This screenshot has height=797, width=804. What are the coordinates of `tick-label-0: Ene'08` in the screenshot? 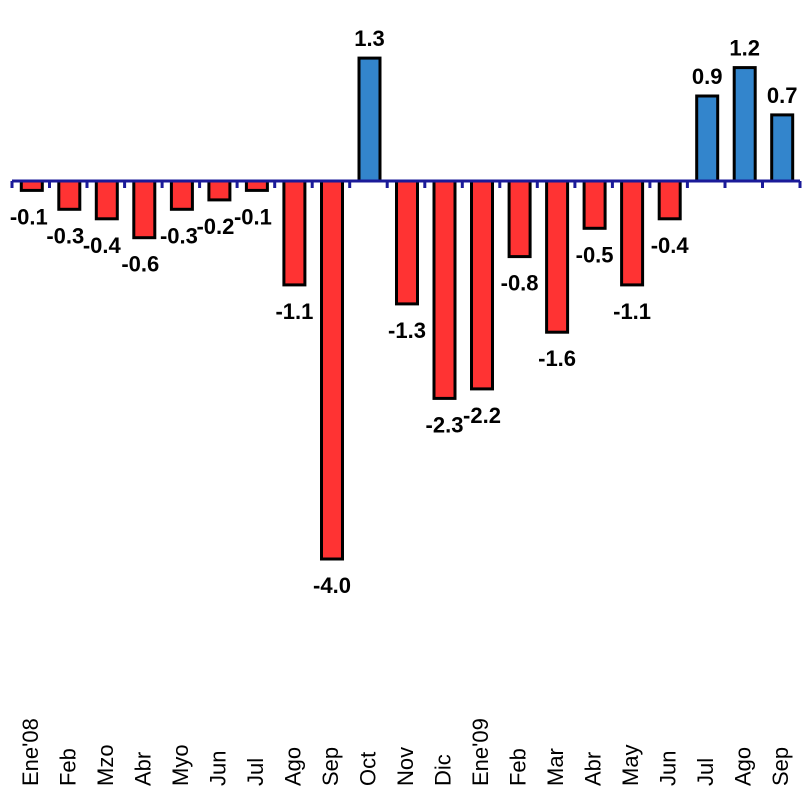 It's located at (30, 752).